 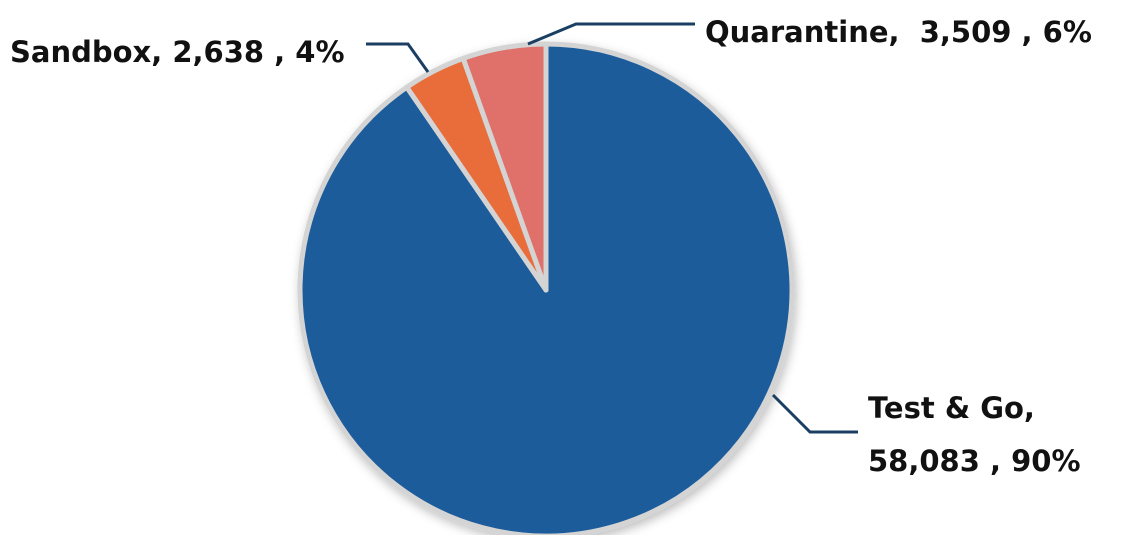 What do you see at coordinates (951, 408) in the screenshot?
I see `slice-label-test-go-line-1: Test & Go,` at bounding box center [951, 408].